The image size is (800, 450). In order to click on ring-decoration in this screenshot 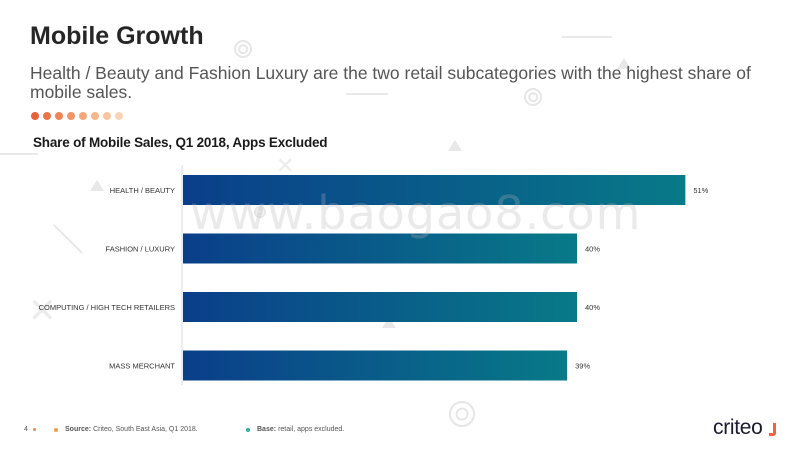, I will do `click(243, 49)`.